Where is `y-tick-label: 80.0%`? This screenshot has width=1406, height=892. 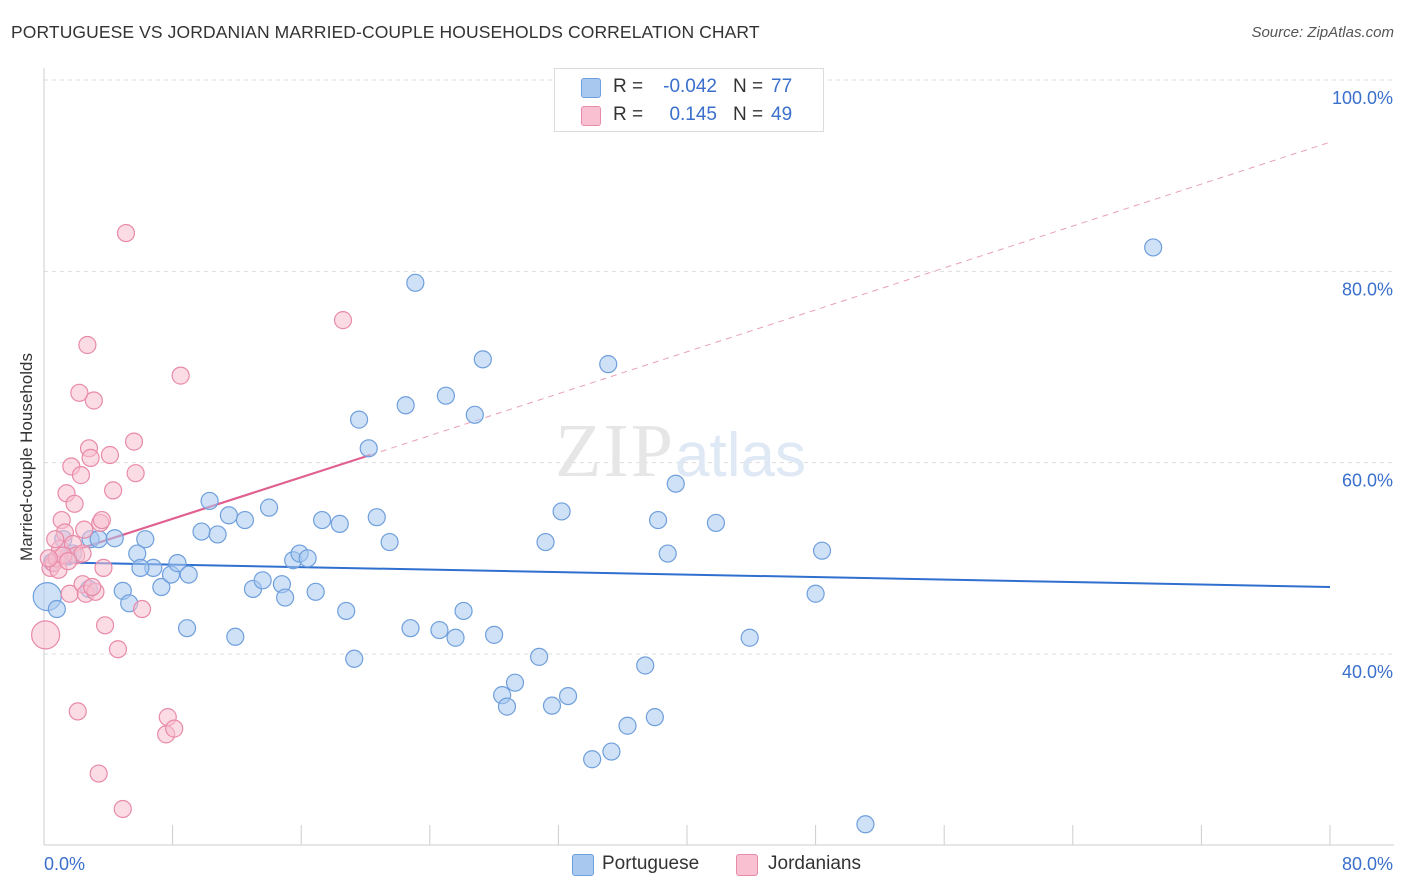 y-tick-label: 80.0% is located at coordinates (1367, 289).